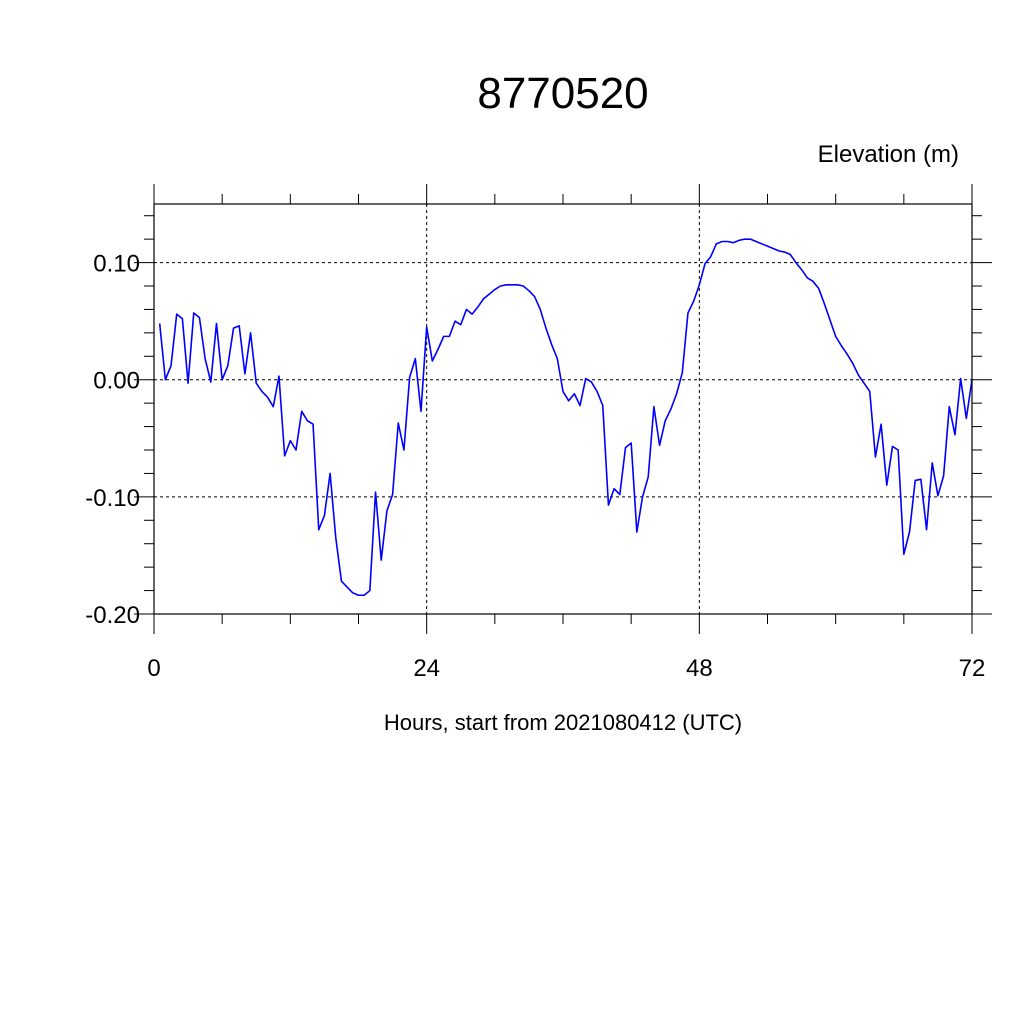  I want to click on y-tick-label: -0.10, so click(112, 498).